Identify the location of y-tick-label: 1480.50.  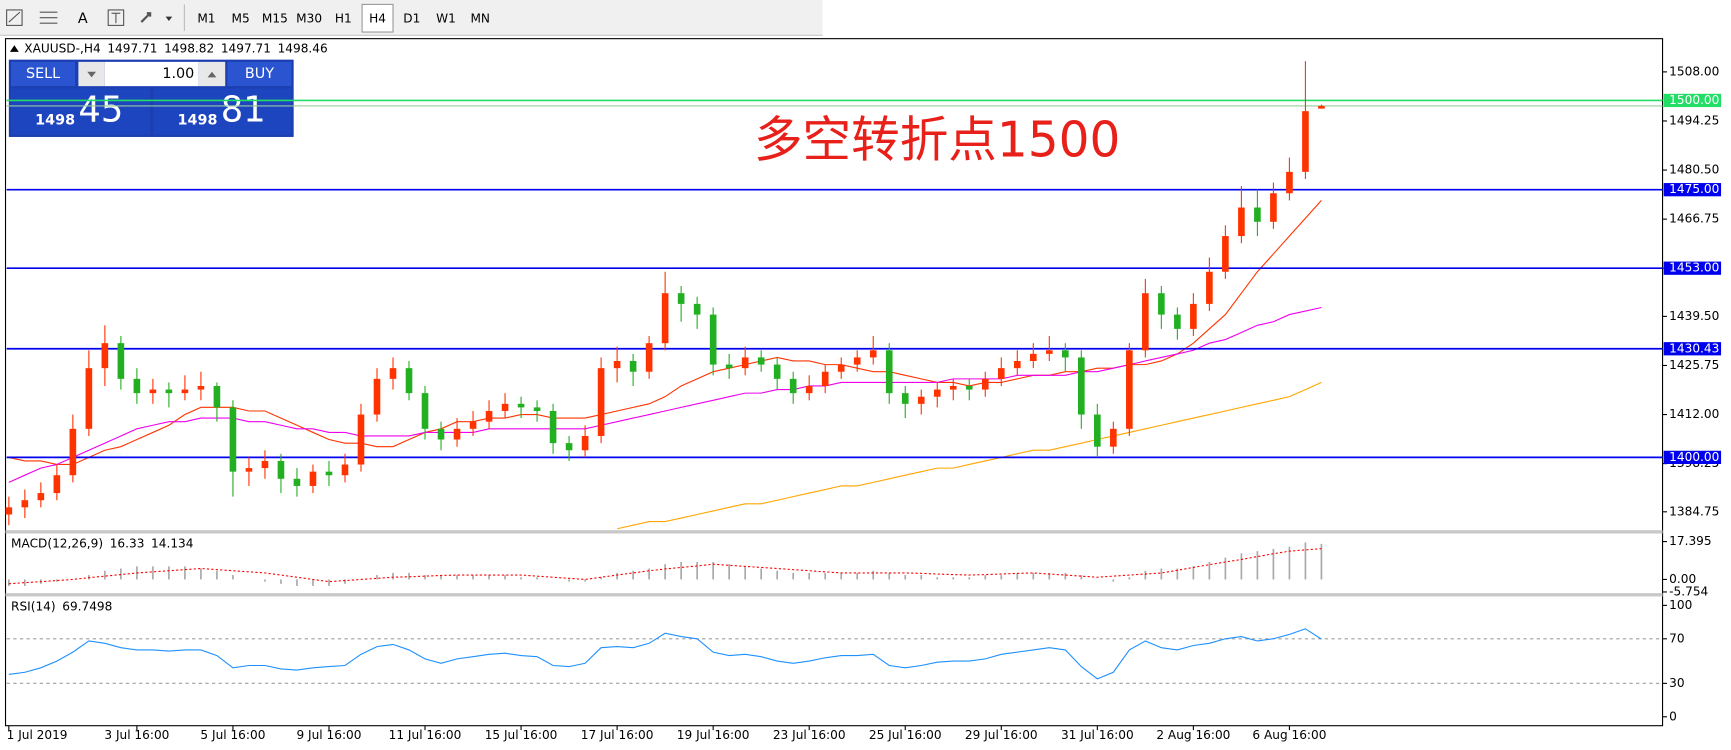
(1694, 170).